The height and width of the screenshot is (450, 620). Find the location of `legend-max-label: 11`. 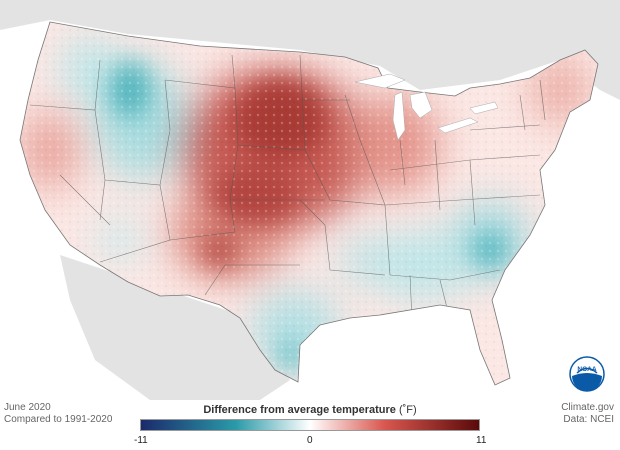

legend-max-label: 11 is located at coordinates (481, 440).